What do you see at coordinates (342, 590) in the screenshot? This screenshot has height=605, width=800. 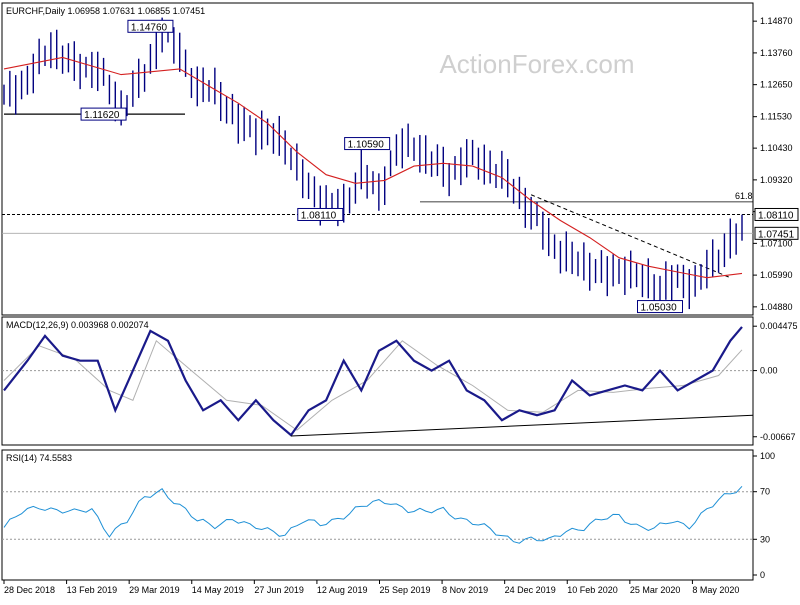 I see `x-tick-label: 12 Aug 2019` at bounding box center [342, 590].